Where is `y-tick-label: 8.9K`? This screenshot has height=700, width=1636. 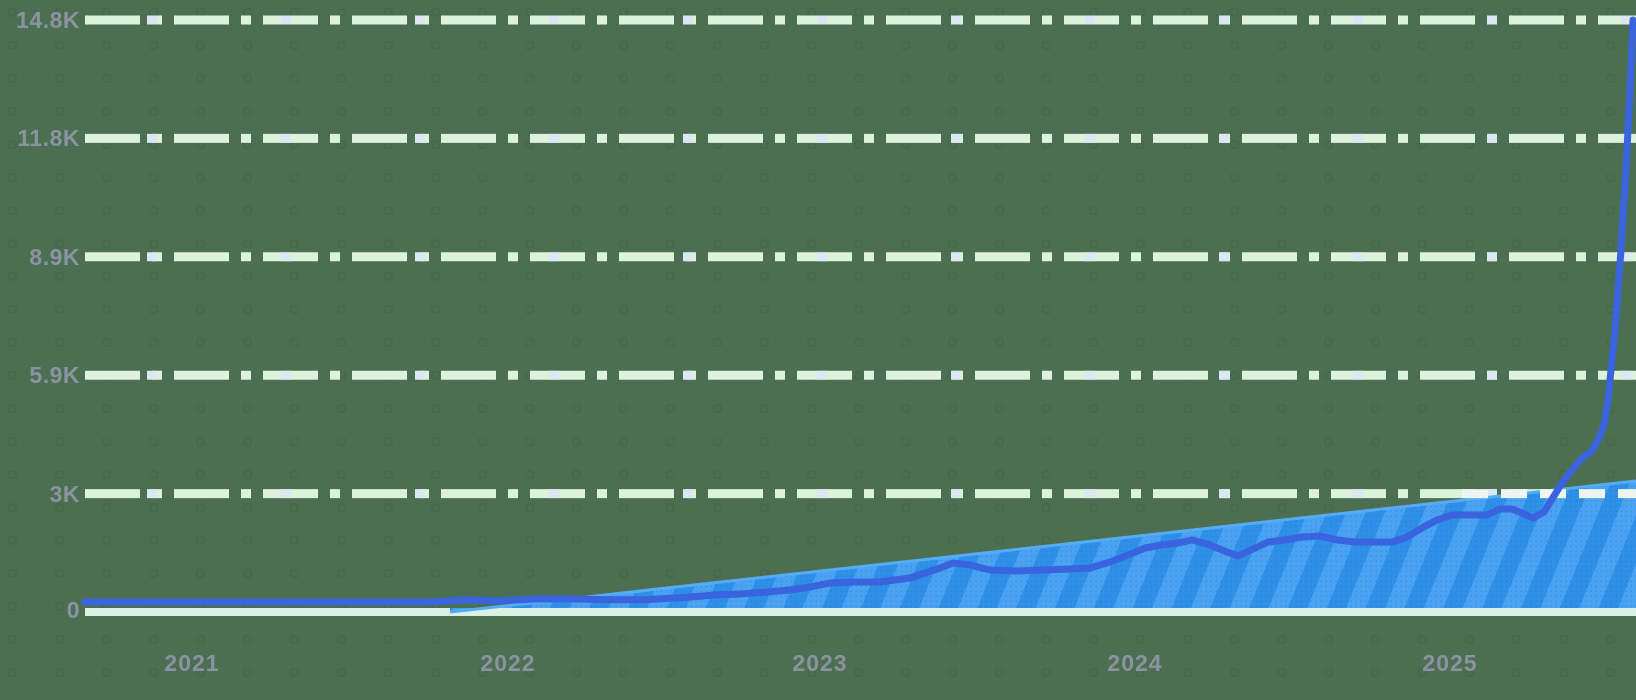 y-tick-label: 8.9K is located at coordinates (54, 256).